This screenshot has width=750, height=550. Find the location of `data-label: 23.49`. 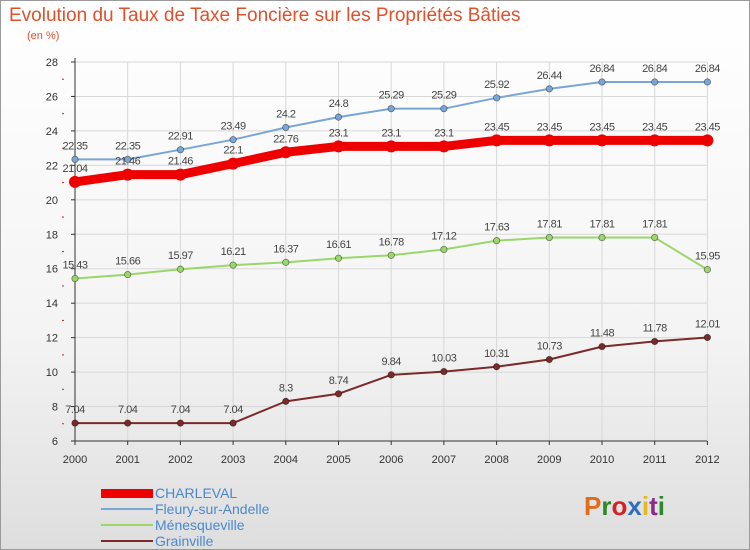

data-label: 23.49 is located at coordinates (233, 127).